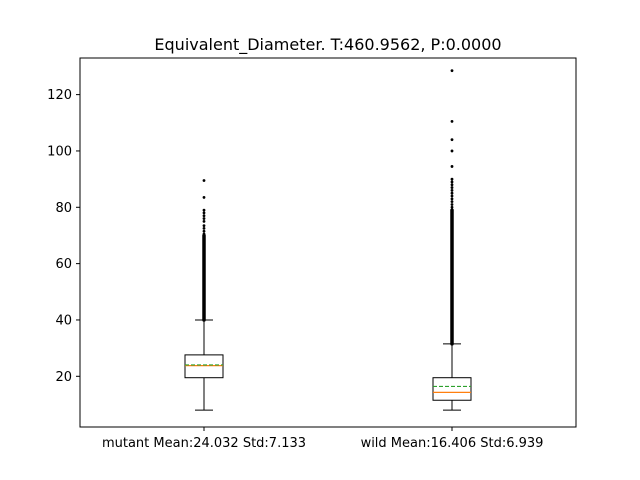 The height and width of the screenshot is (480, 640). I want to click on y-tick-label: 20, so click(63, 377).